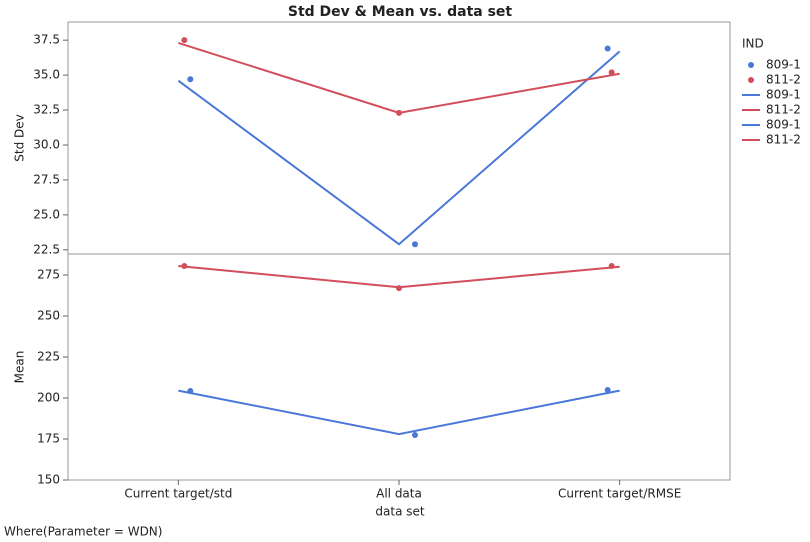 This screenshot has width=810, height=542. What do you see at coordinates (46, 144) in the screenshot?
I see `y-tick-label: 30.0` at bounding box center [46, 144].